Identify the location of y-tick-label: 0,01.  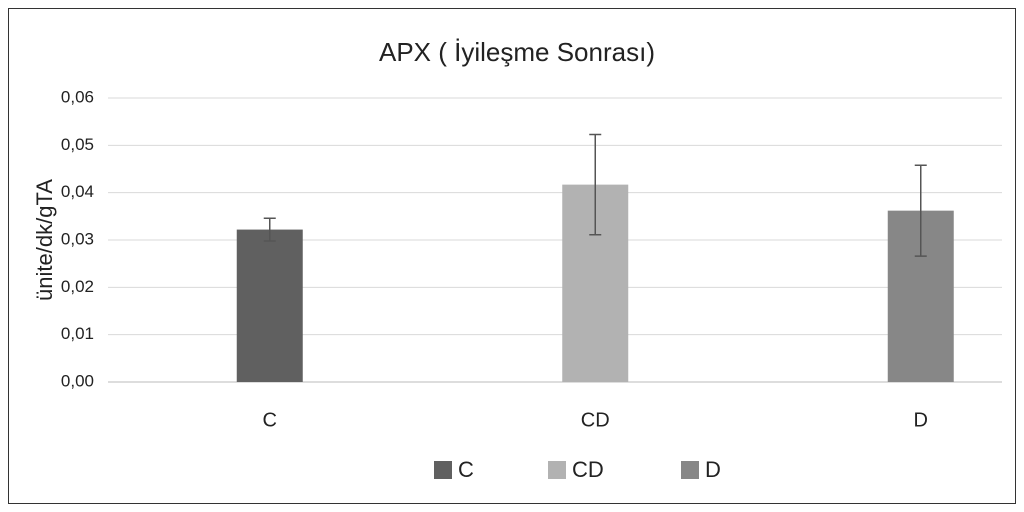
(77, 333).